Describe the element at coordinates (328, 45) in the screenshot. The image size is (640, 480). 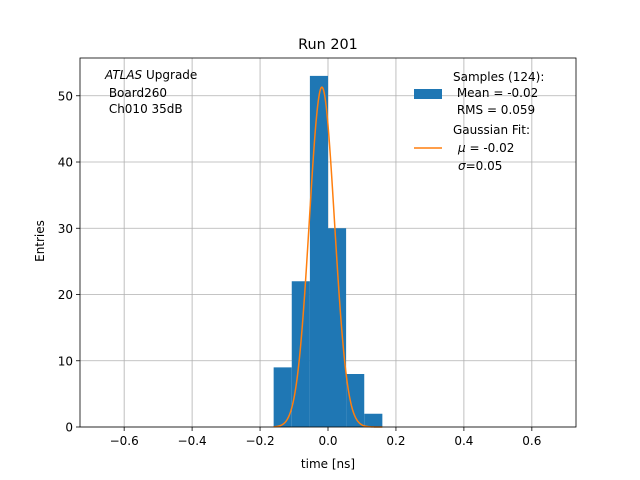
I see `chart-title: Run 201` at that location.